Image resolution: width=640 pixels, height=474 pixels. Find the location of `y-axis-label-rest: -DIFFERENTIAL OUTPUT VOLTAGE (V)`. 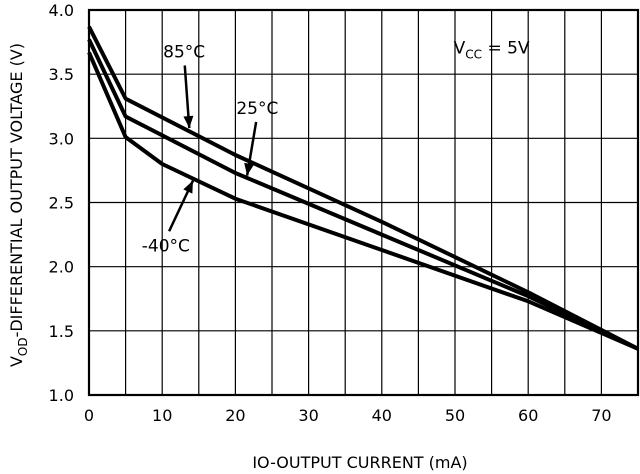

y-axis-label-rest: -DIFFERENTIAL OUTPUT VOLTAGE (V) is located at coordinates (16, 190).